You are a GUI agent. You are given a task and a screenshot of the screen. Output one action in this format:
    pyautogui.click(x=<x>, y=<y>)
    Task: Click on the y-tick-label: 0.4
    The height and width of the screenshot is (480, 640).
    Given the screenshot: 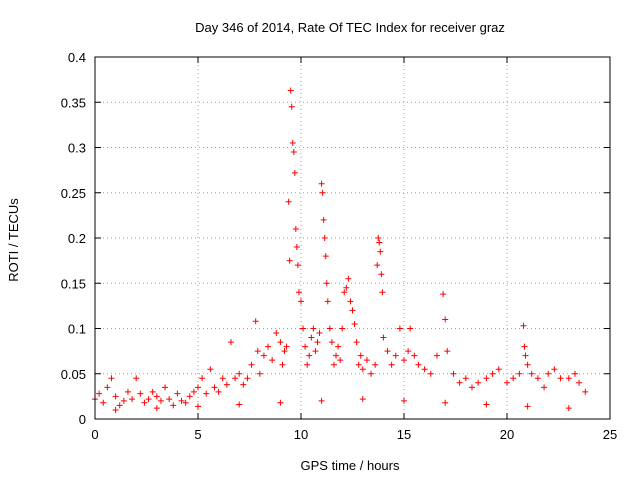 What is the action you would take?
    pyautogui.click(x=77, y=57)
    